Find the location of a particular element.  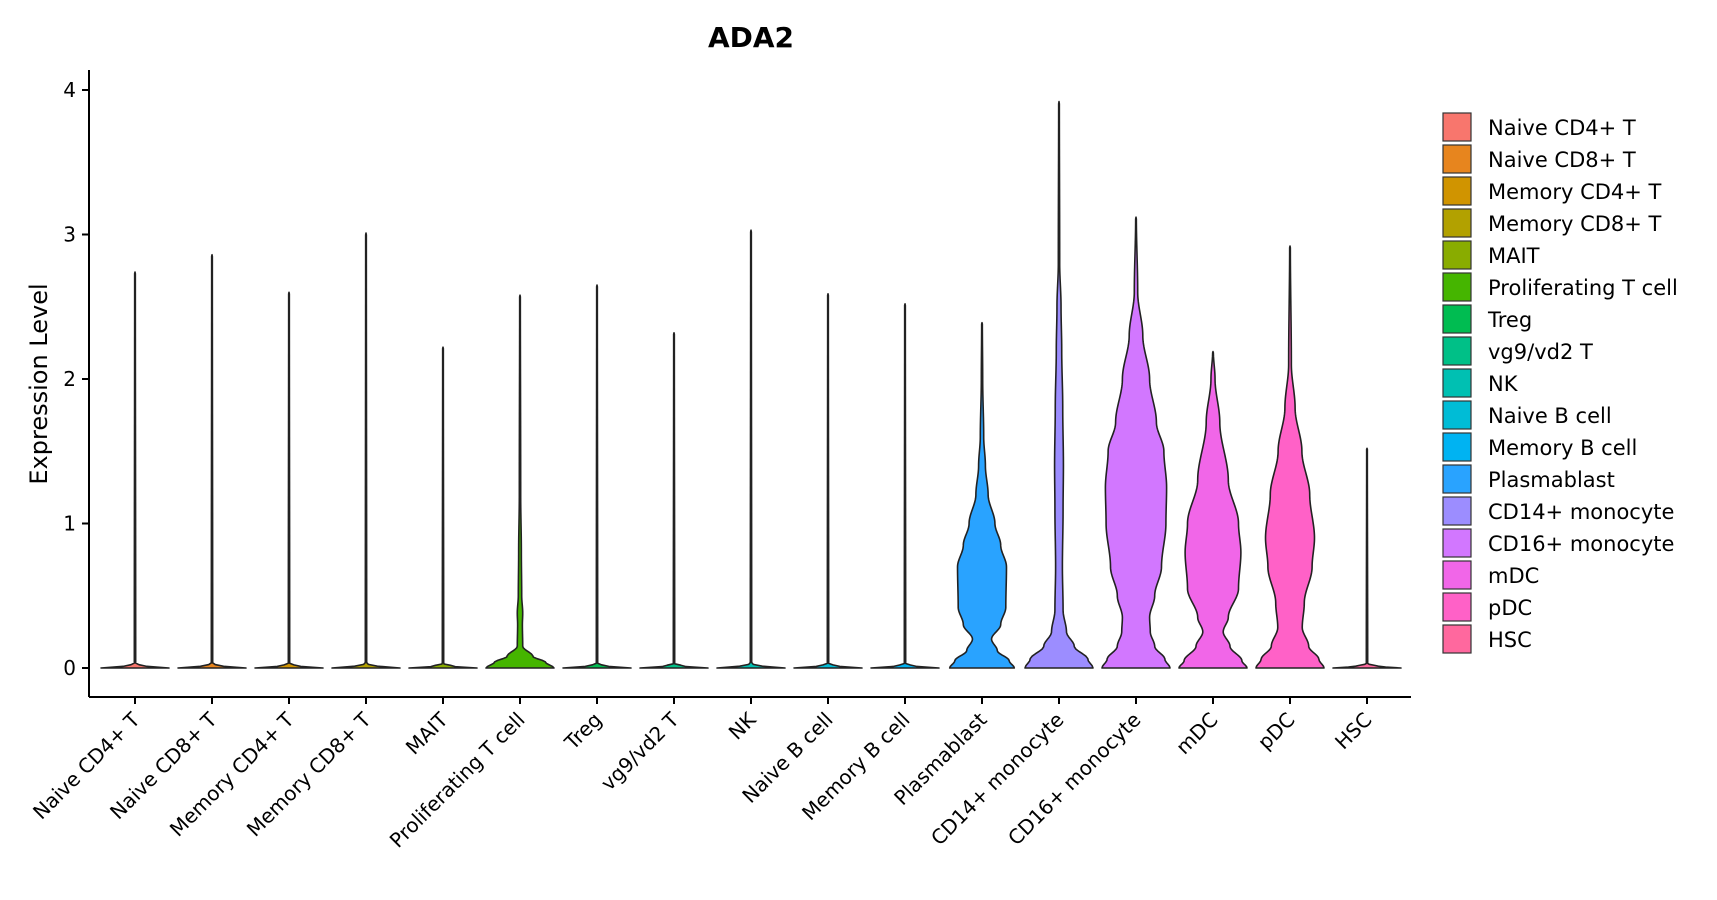

legend-item: Plasmablast is located at coordinates (1528, 479).